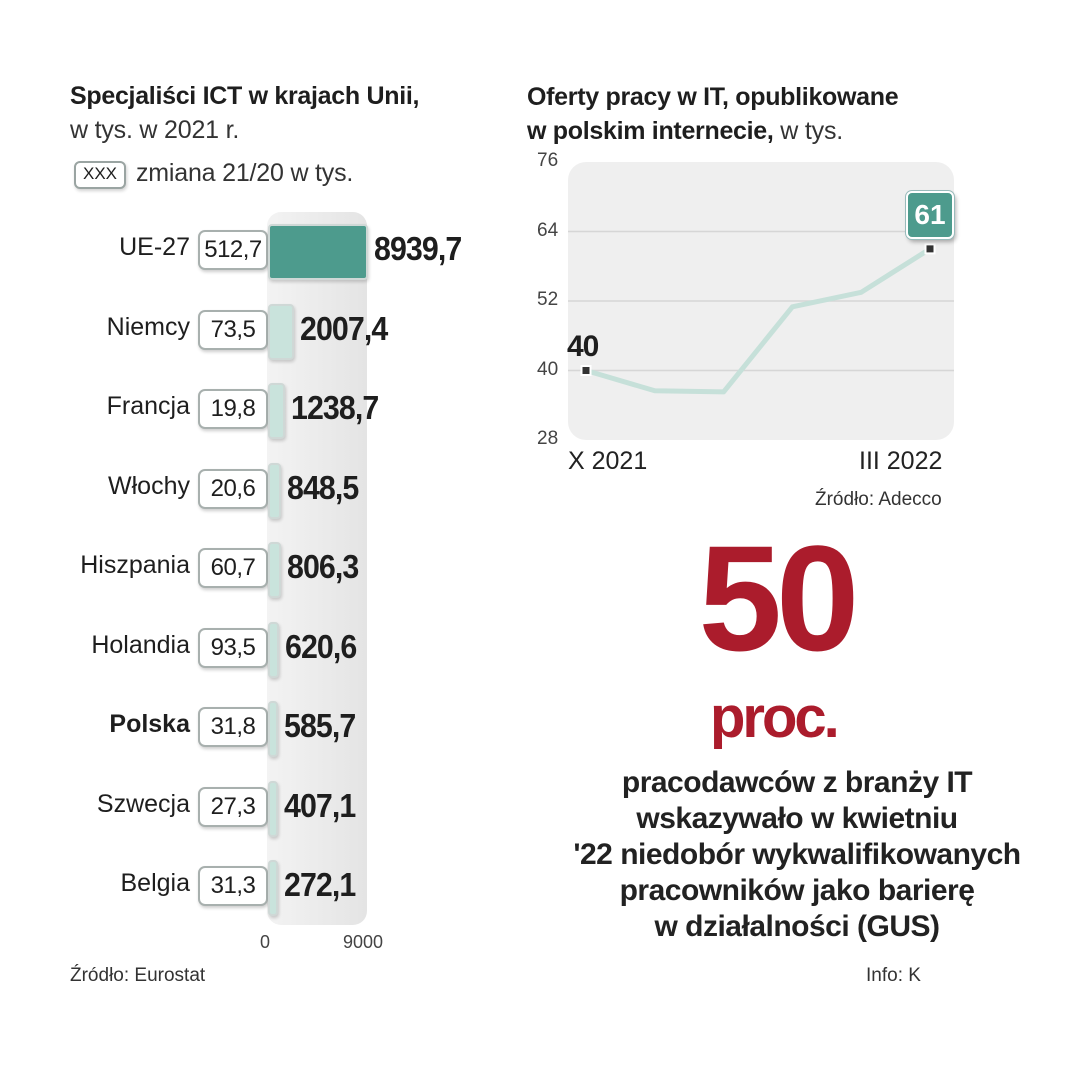 The height and width of the screenshot is (1080, 1080). Describe the element at coordinates (100, 175) in the screenshot. I see `legend-change-box: XXX` at that location.